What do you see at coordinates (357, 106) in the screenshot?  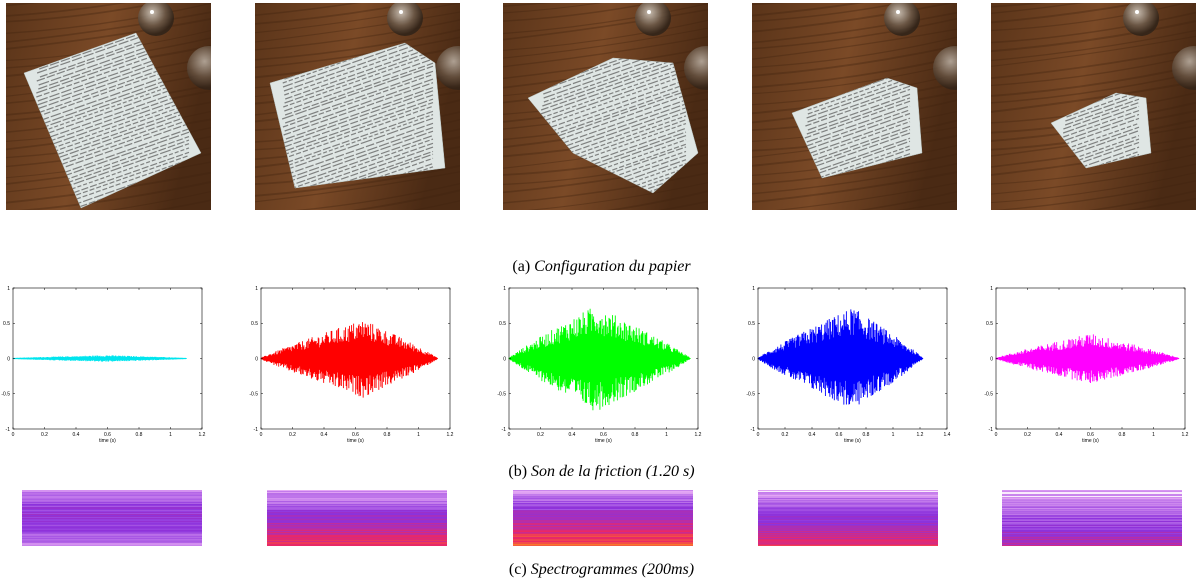 I see `photo-curled-paper` at bounding box center [357, 106].